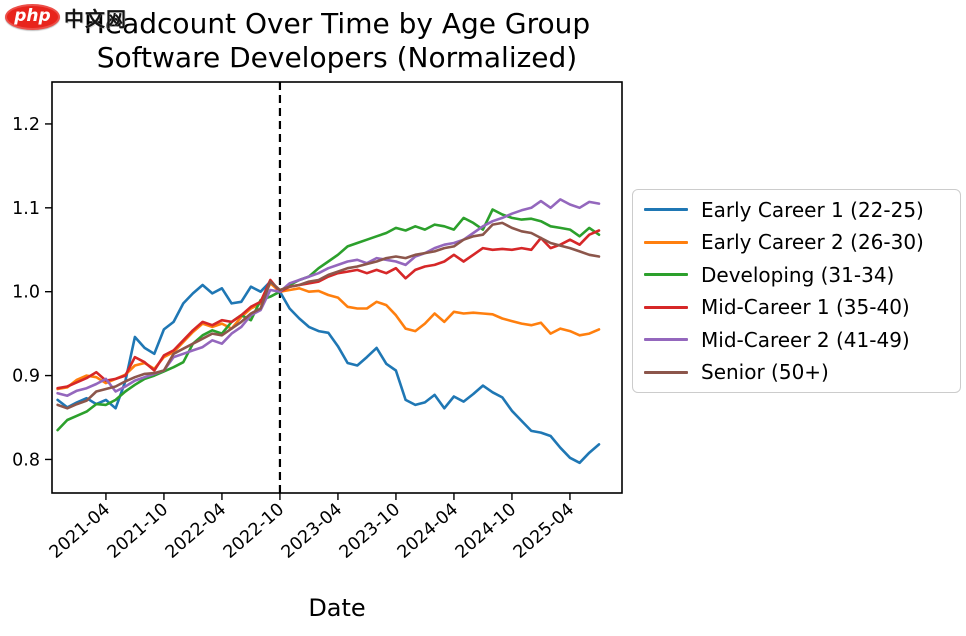 The height and width of the screenshot is (636, 966). Describe the element at coordinates (196, 531) in the screenshot. I see `x-tick-label: 2022-04` at that location.